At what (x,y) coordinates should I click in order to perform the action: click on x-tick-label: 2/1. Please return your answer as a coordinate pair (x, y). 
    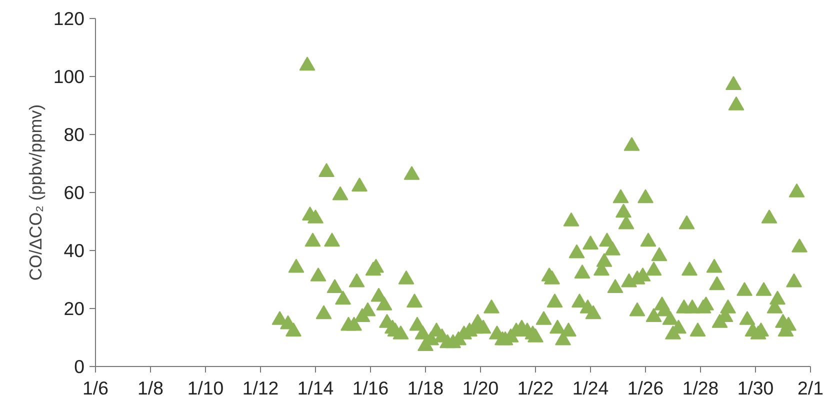
    Looking at the image, I should click on (811, 388).